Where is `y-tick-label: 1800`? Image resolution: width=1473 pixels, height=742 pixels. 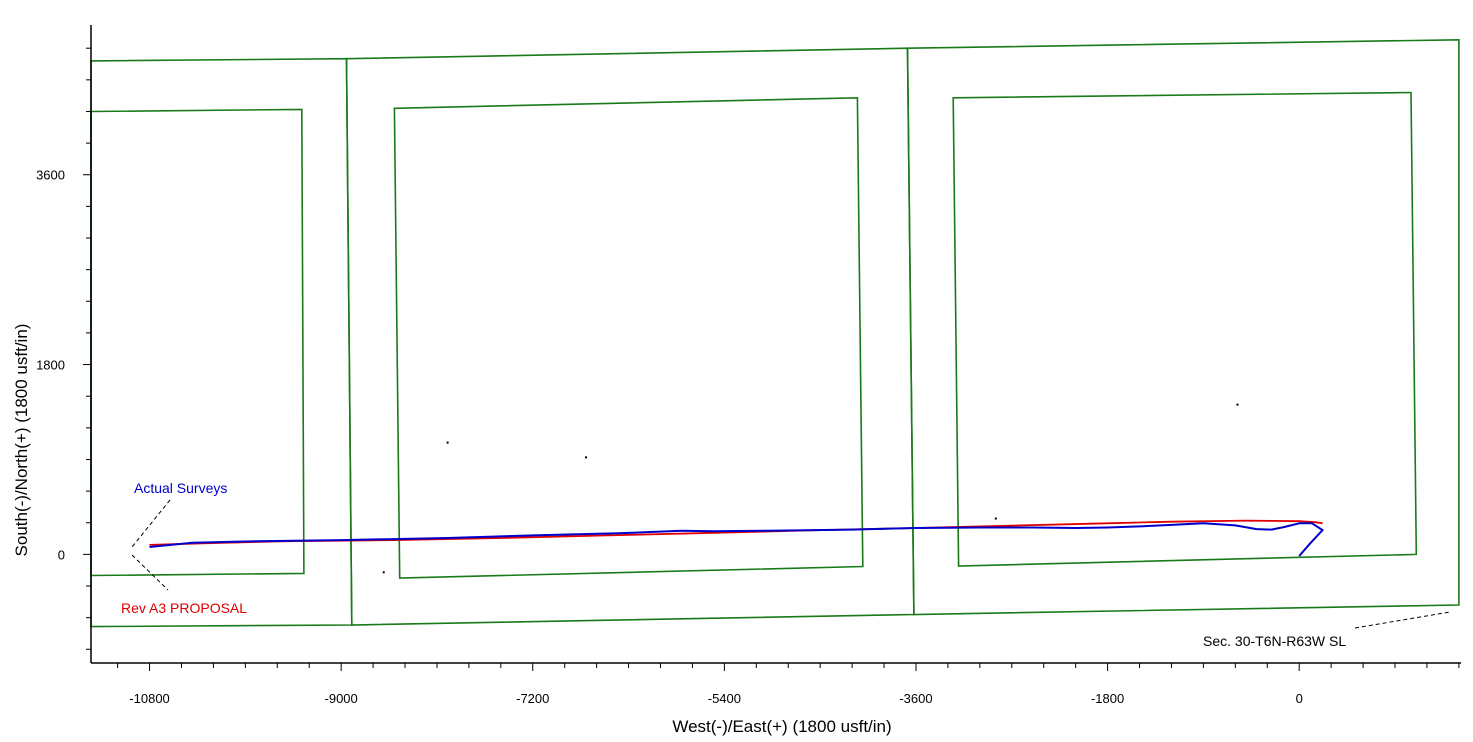 y-tick-label: 1800 is located at coordinates (50, 365).